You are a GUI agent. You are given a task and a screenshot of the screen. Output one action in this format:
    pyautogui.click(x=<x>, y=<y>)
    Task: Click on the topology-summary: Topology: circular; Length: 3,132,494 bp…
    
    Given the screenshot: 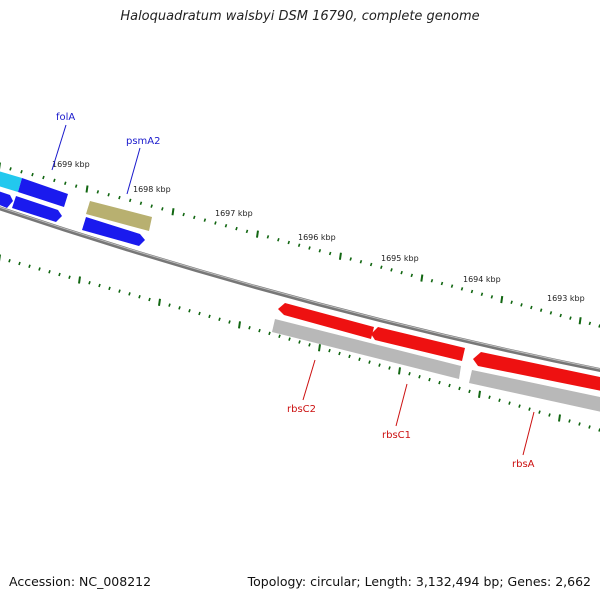 What is the action you would take?
    pyautogui.click(x=419, y=581)
    